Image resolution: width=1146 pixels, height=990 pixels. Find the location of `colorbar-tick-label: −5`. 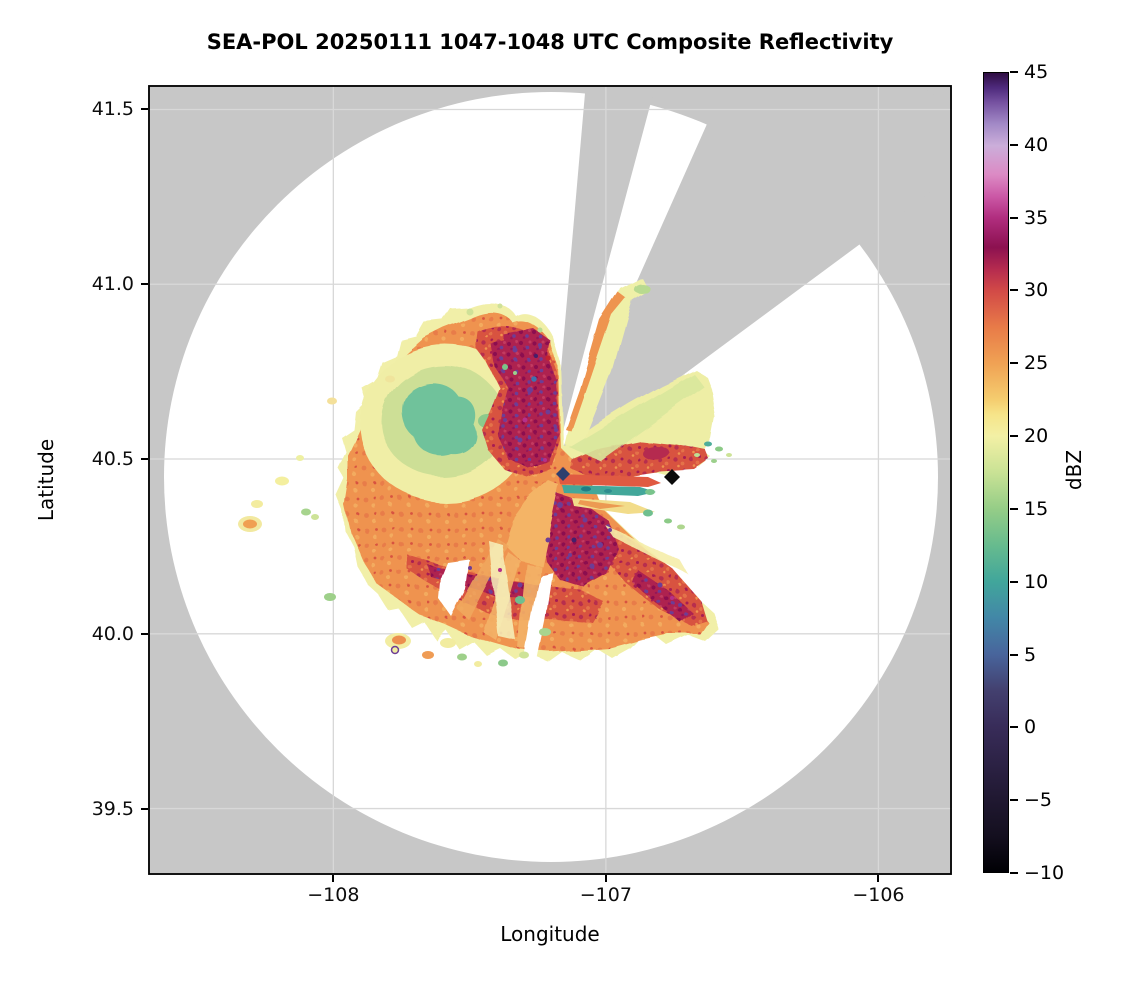

colorbar-tick-label: −5 is located at coordinates (1038, 800).